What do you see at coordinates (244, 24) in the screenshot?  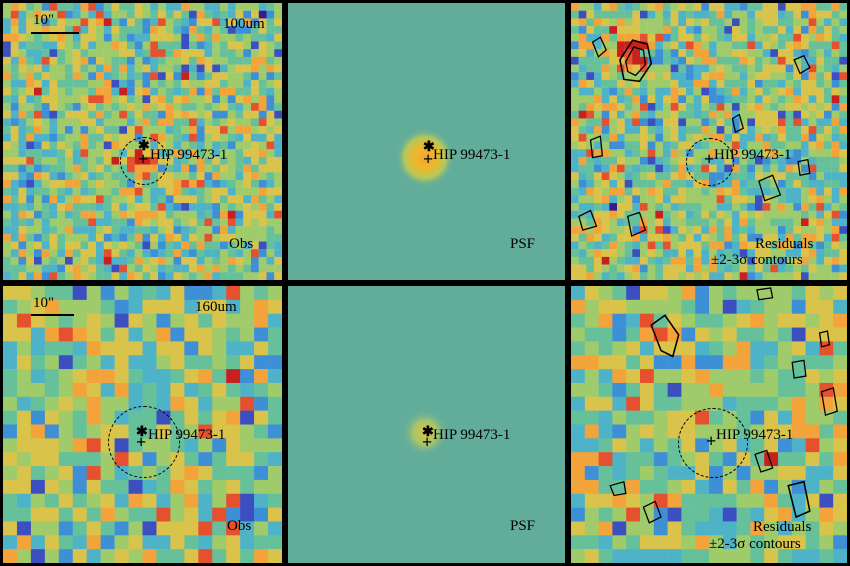 I see `band-label: 100um` at bounding box center [244, 24].